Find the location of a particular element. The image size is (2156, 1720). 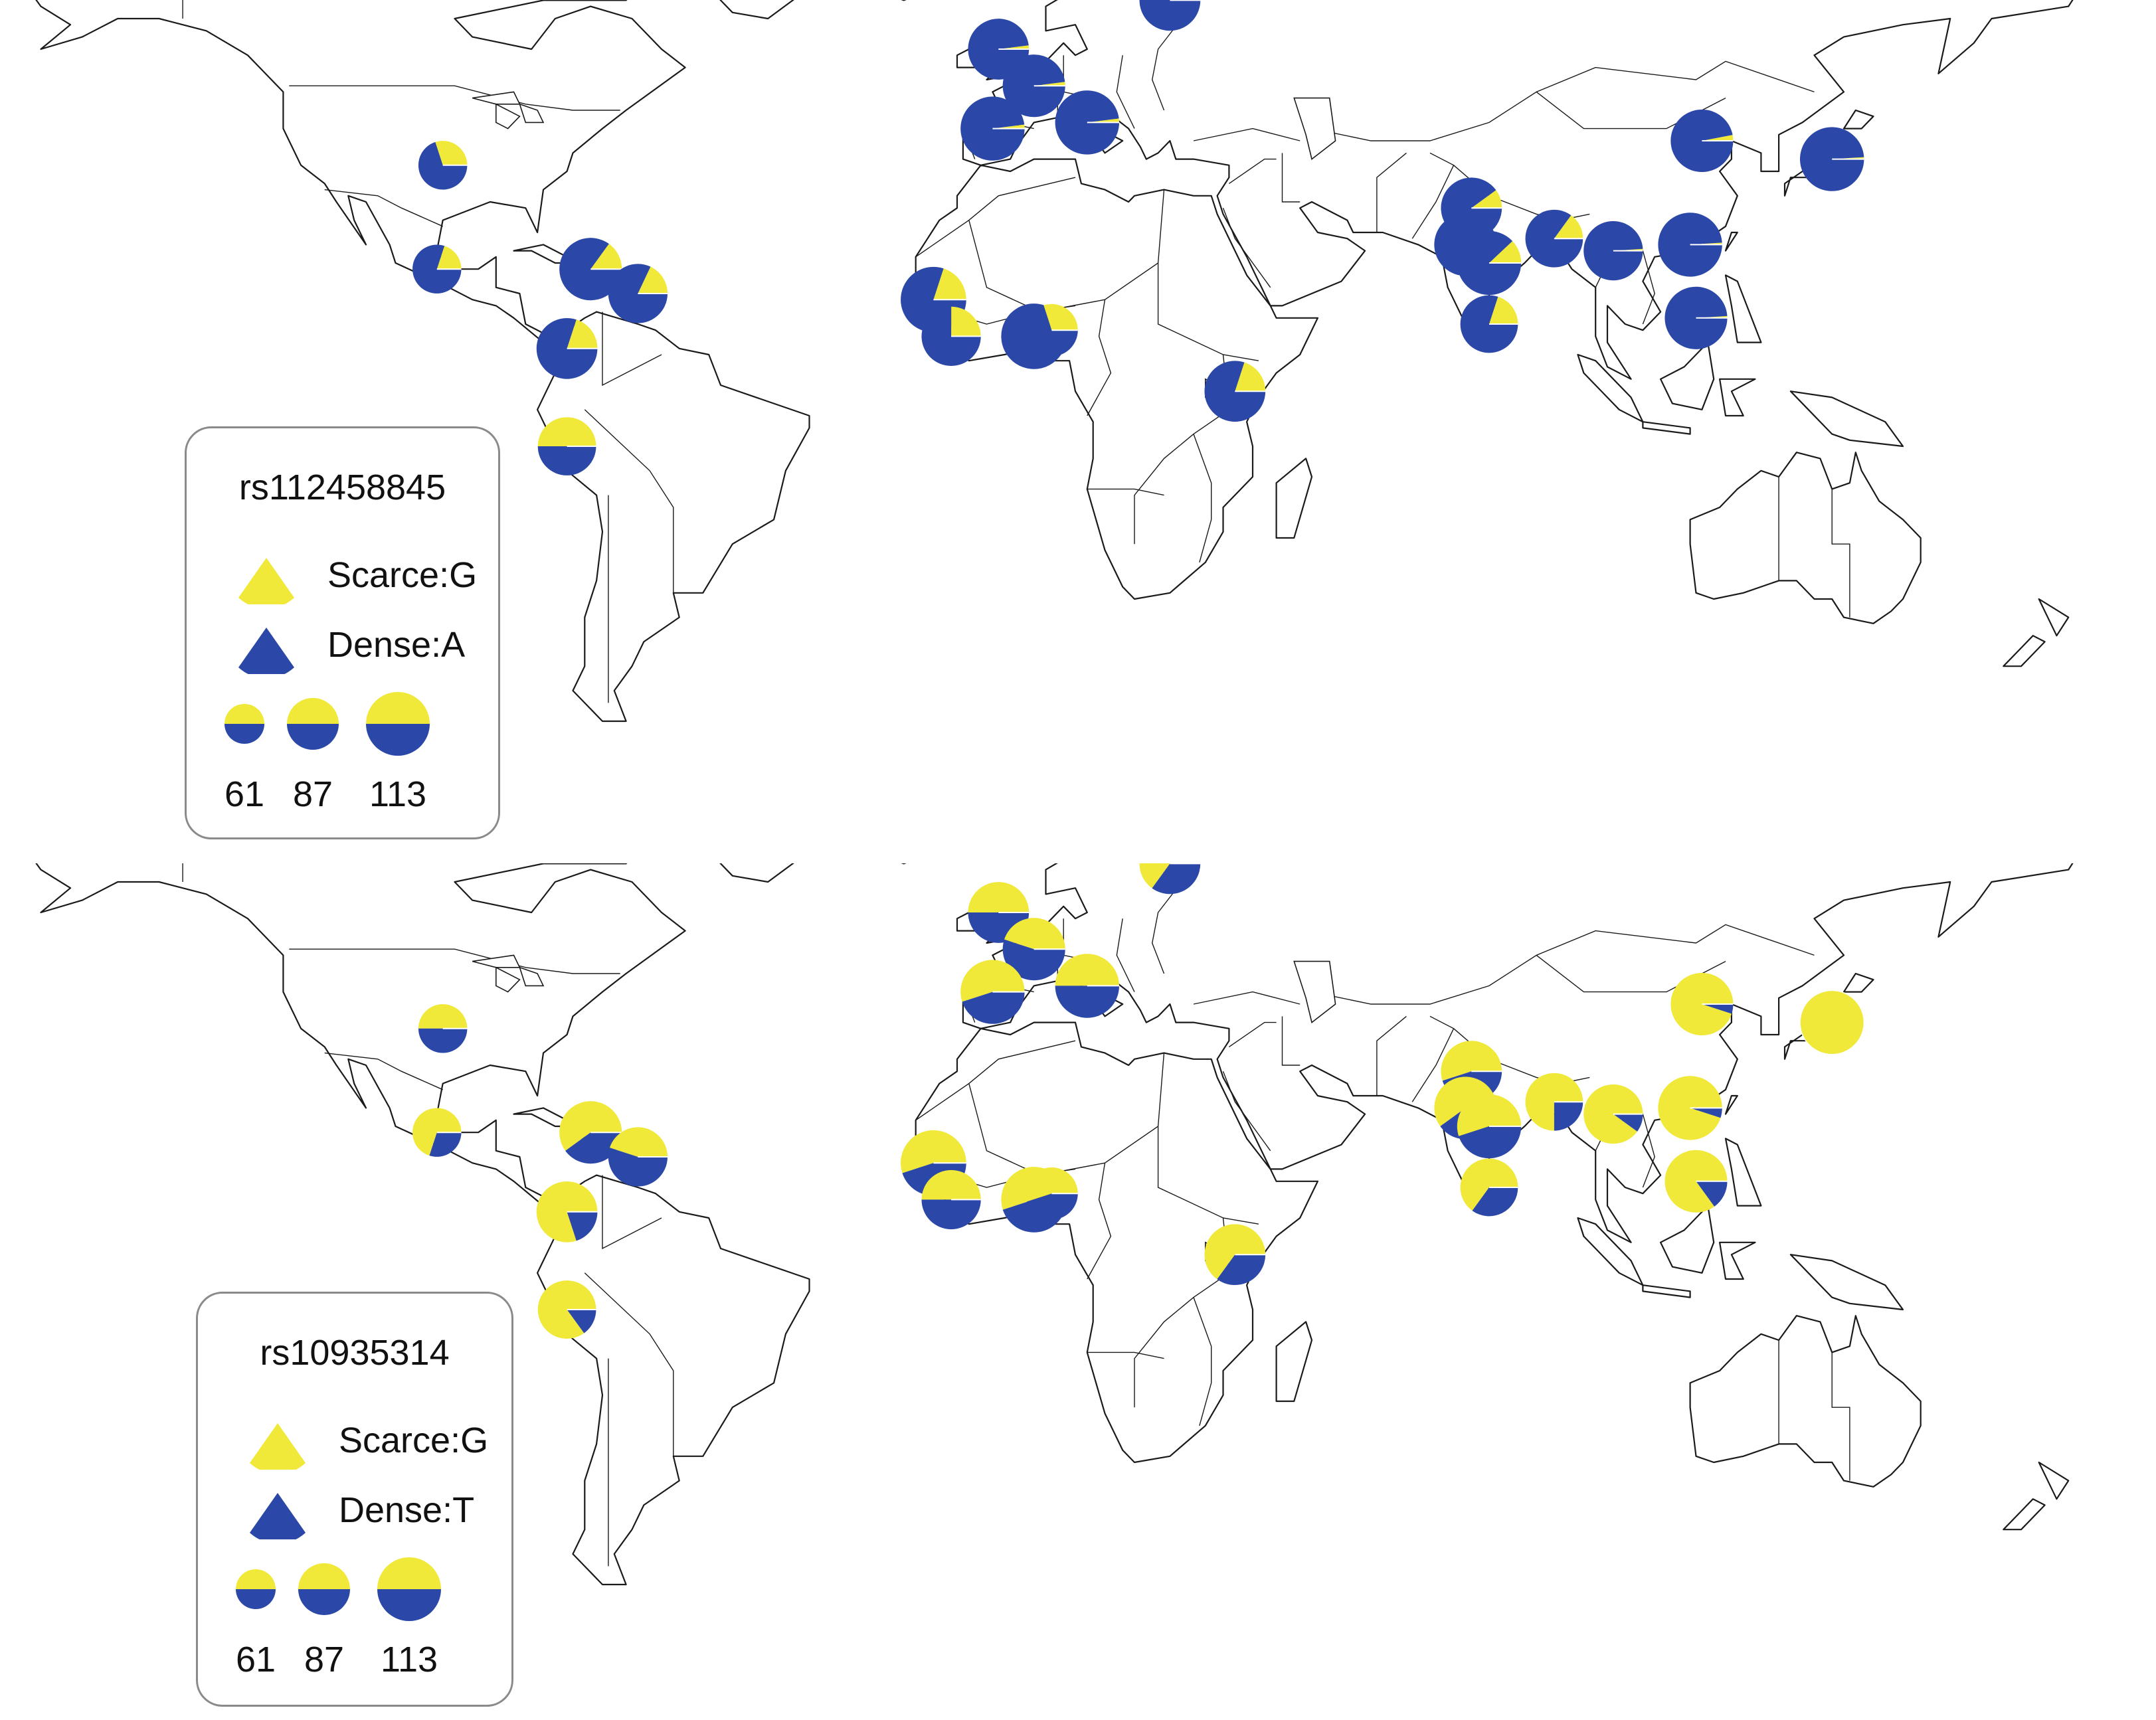

landmass-philippines is located at coordinates (1743, 1172).